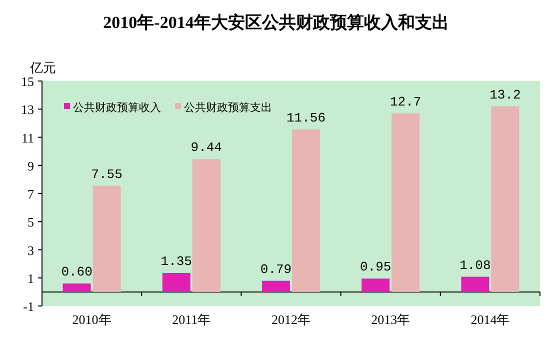  Describe the element at coordinates (31, 194) in the screenshot. I see `y-tick-label: 7` at that location.